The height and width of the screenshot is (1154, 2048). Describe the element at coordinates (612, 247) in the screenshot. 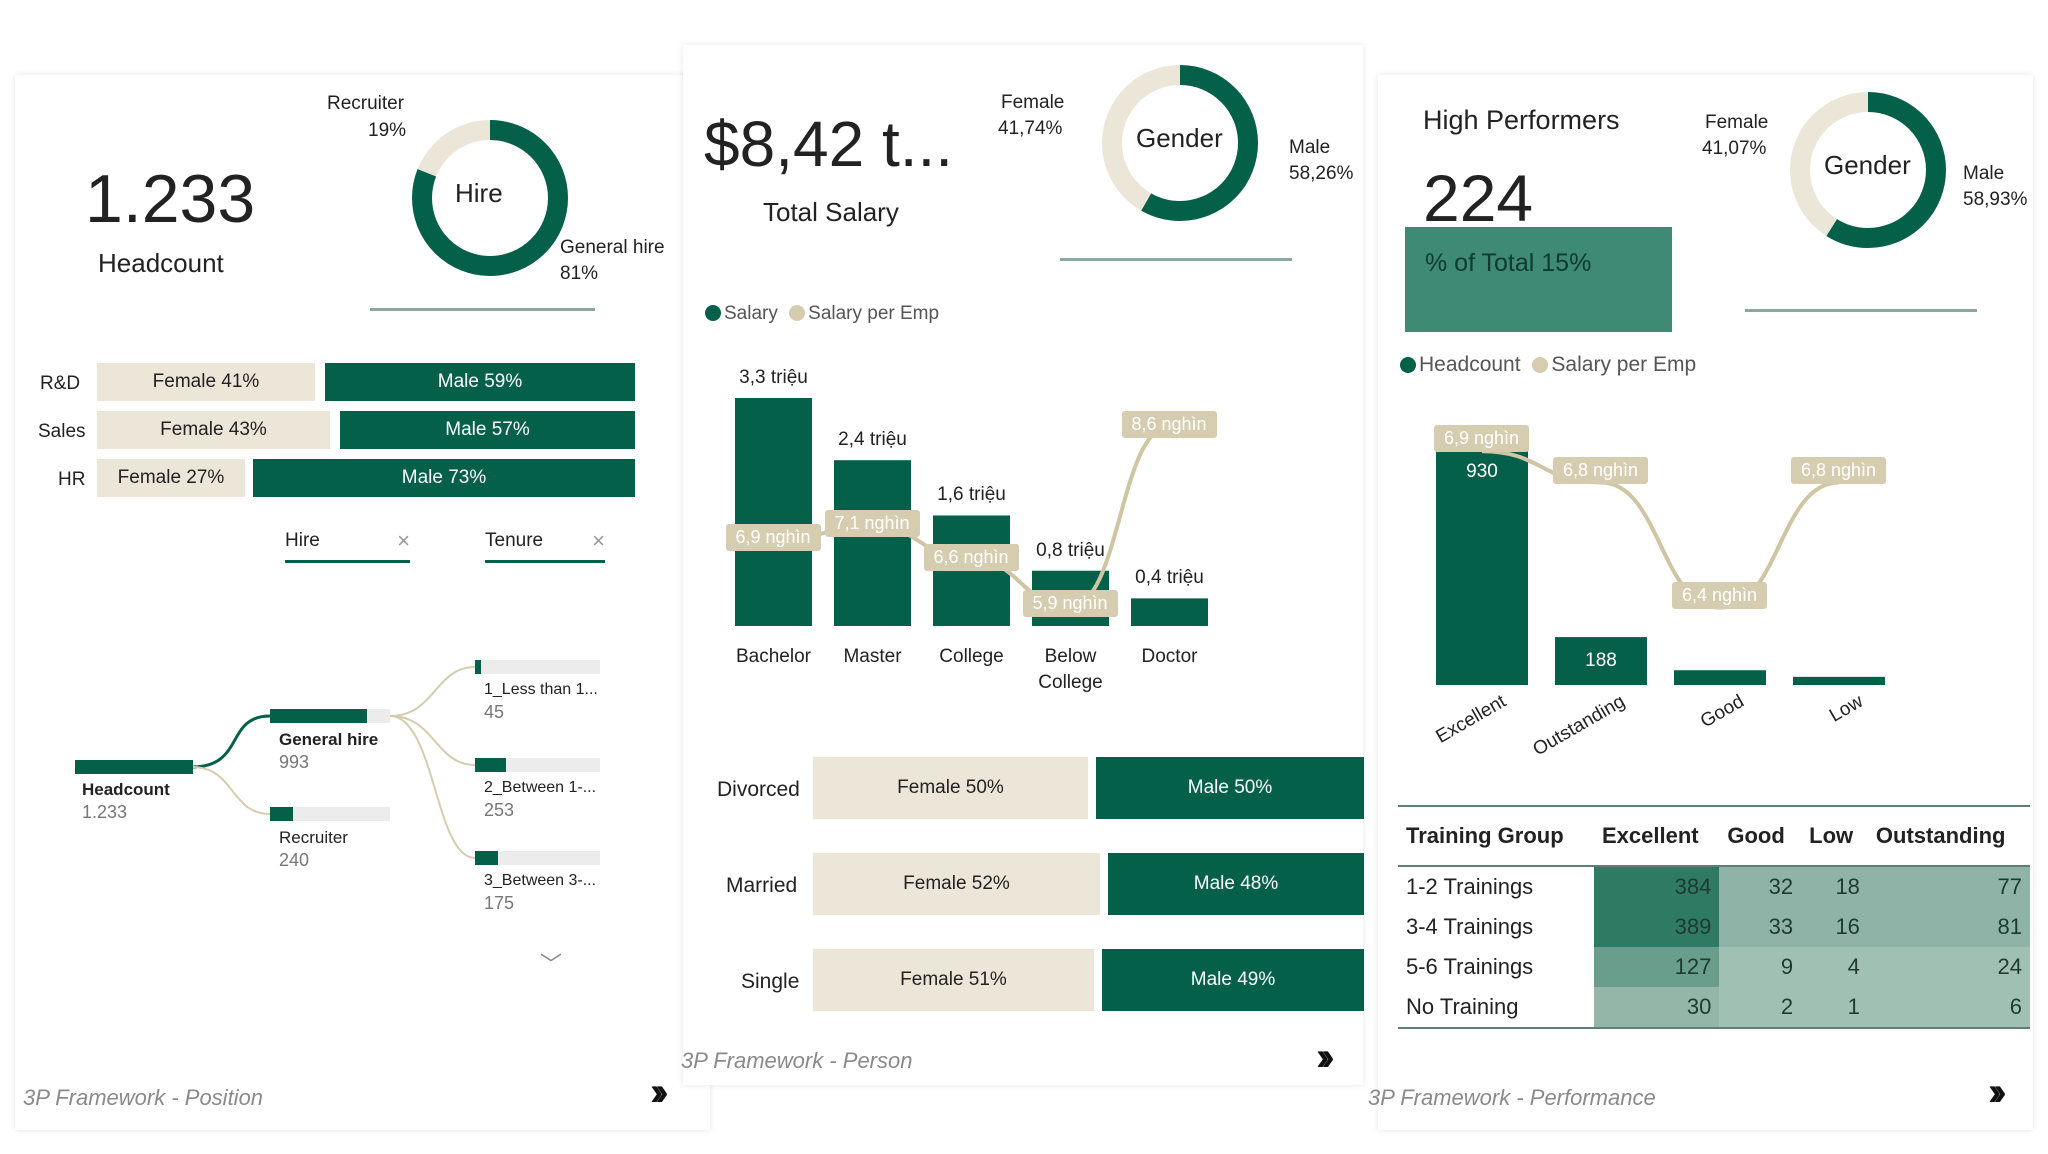

I see `donut-general-label: General hire` at that location.